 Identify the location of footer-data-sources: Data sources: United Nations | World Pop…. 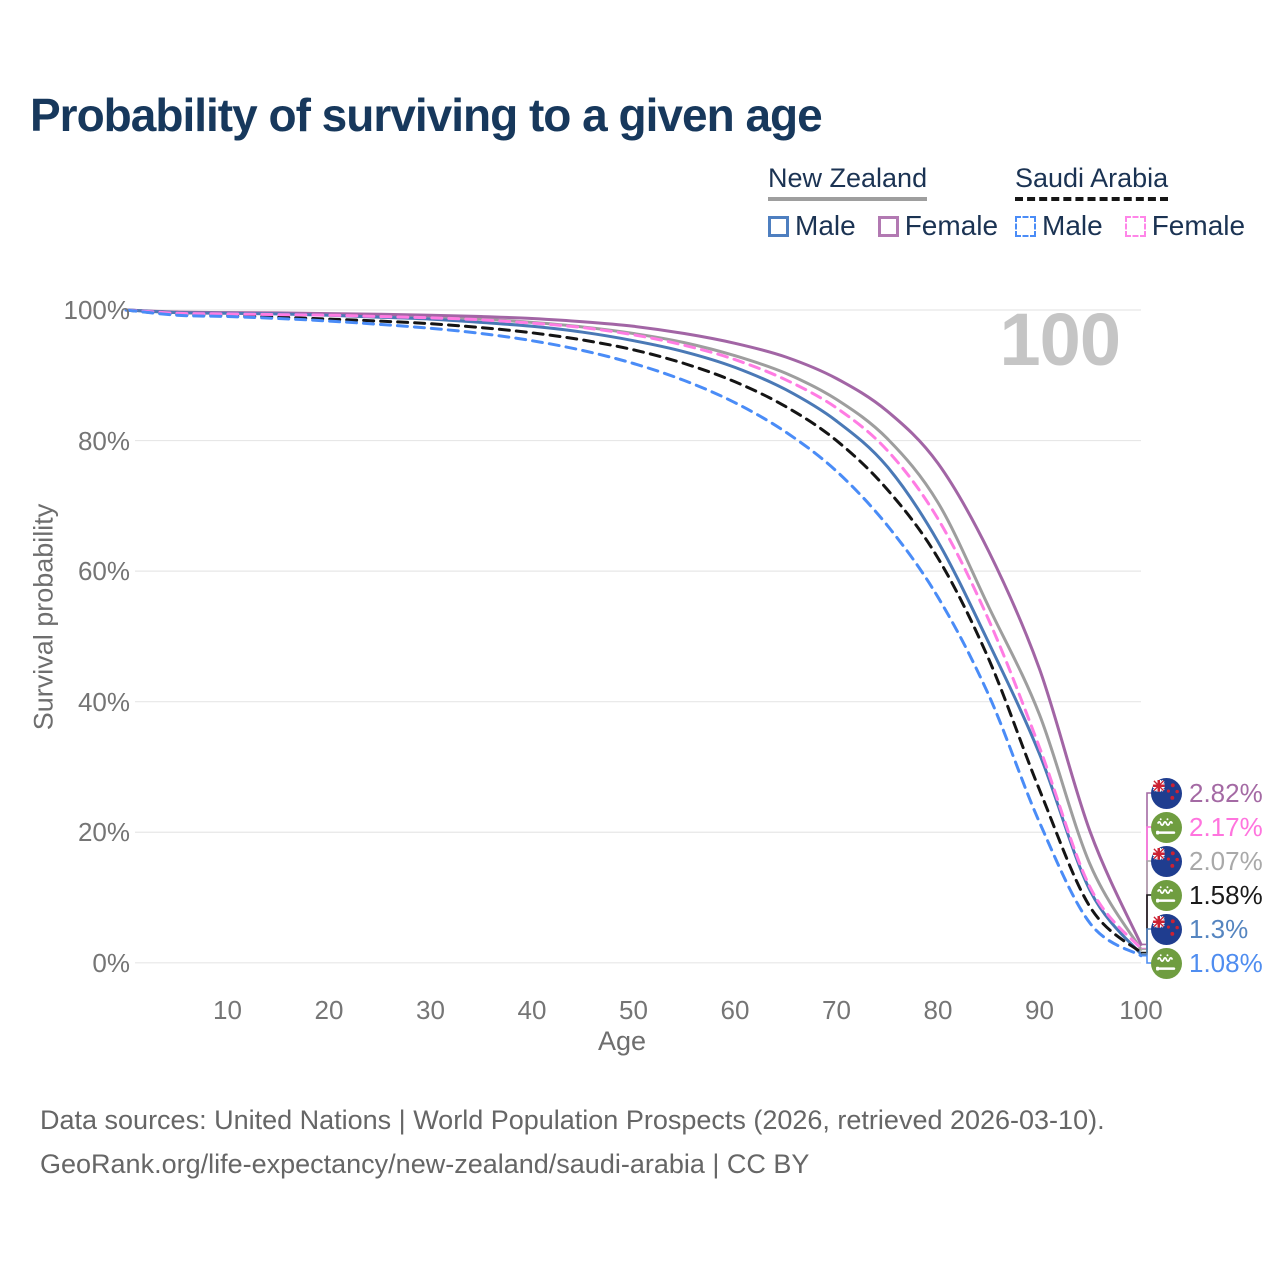
(572, 1120).